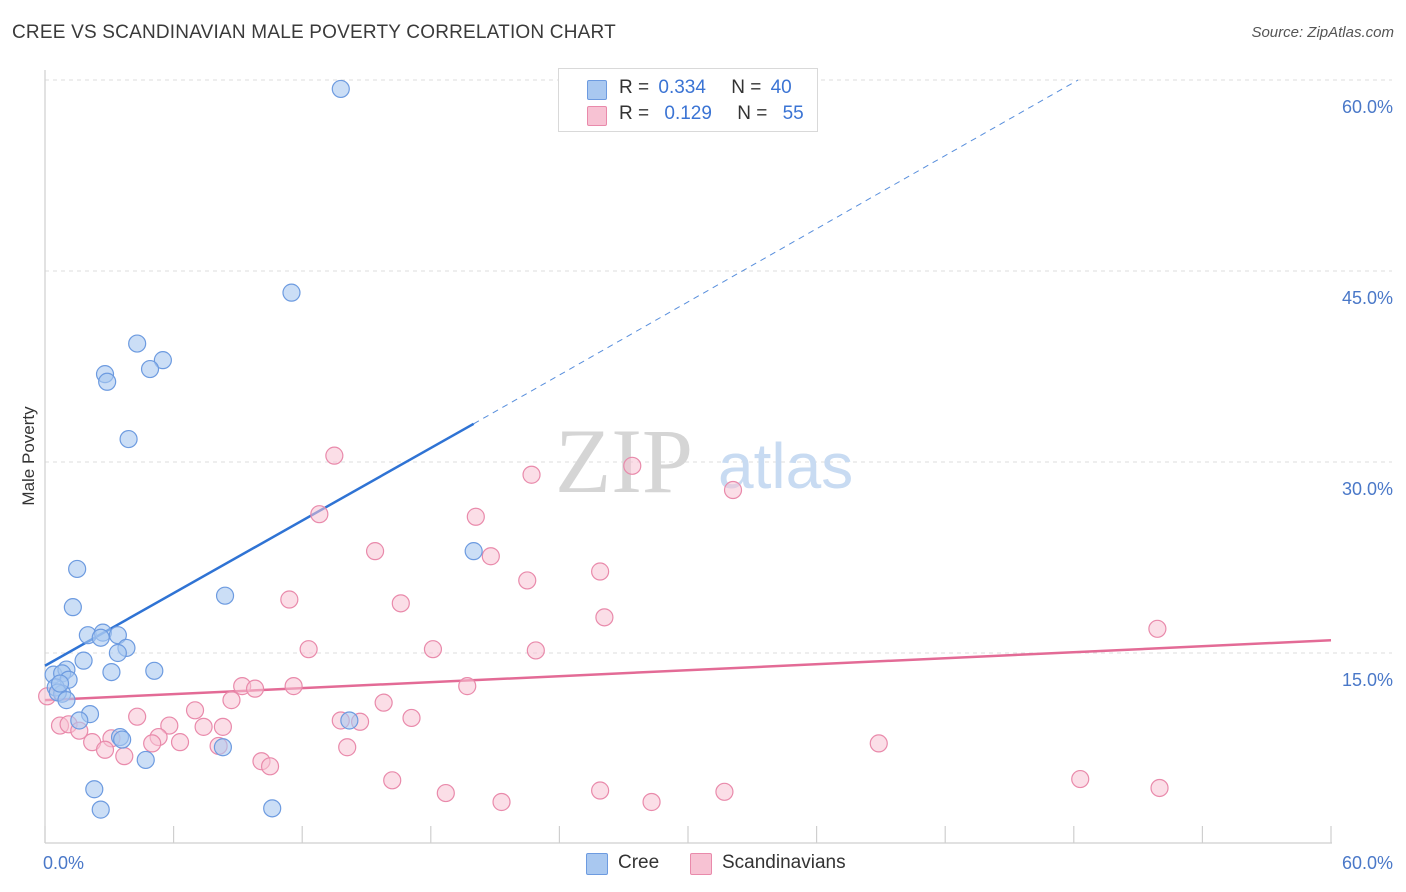  I want to click on y-tick-label: 15.0%, so click(1367, 680).